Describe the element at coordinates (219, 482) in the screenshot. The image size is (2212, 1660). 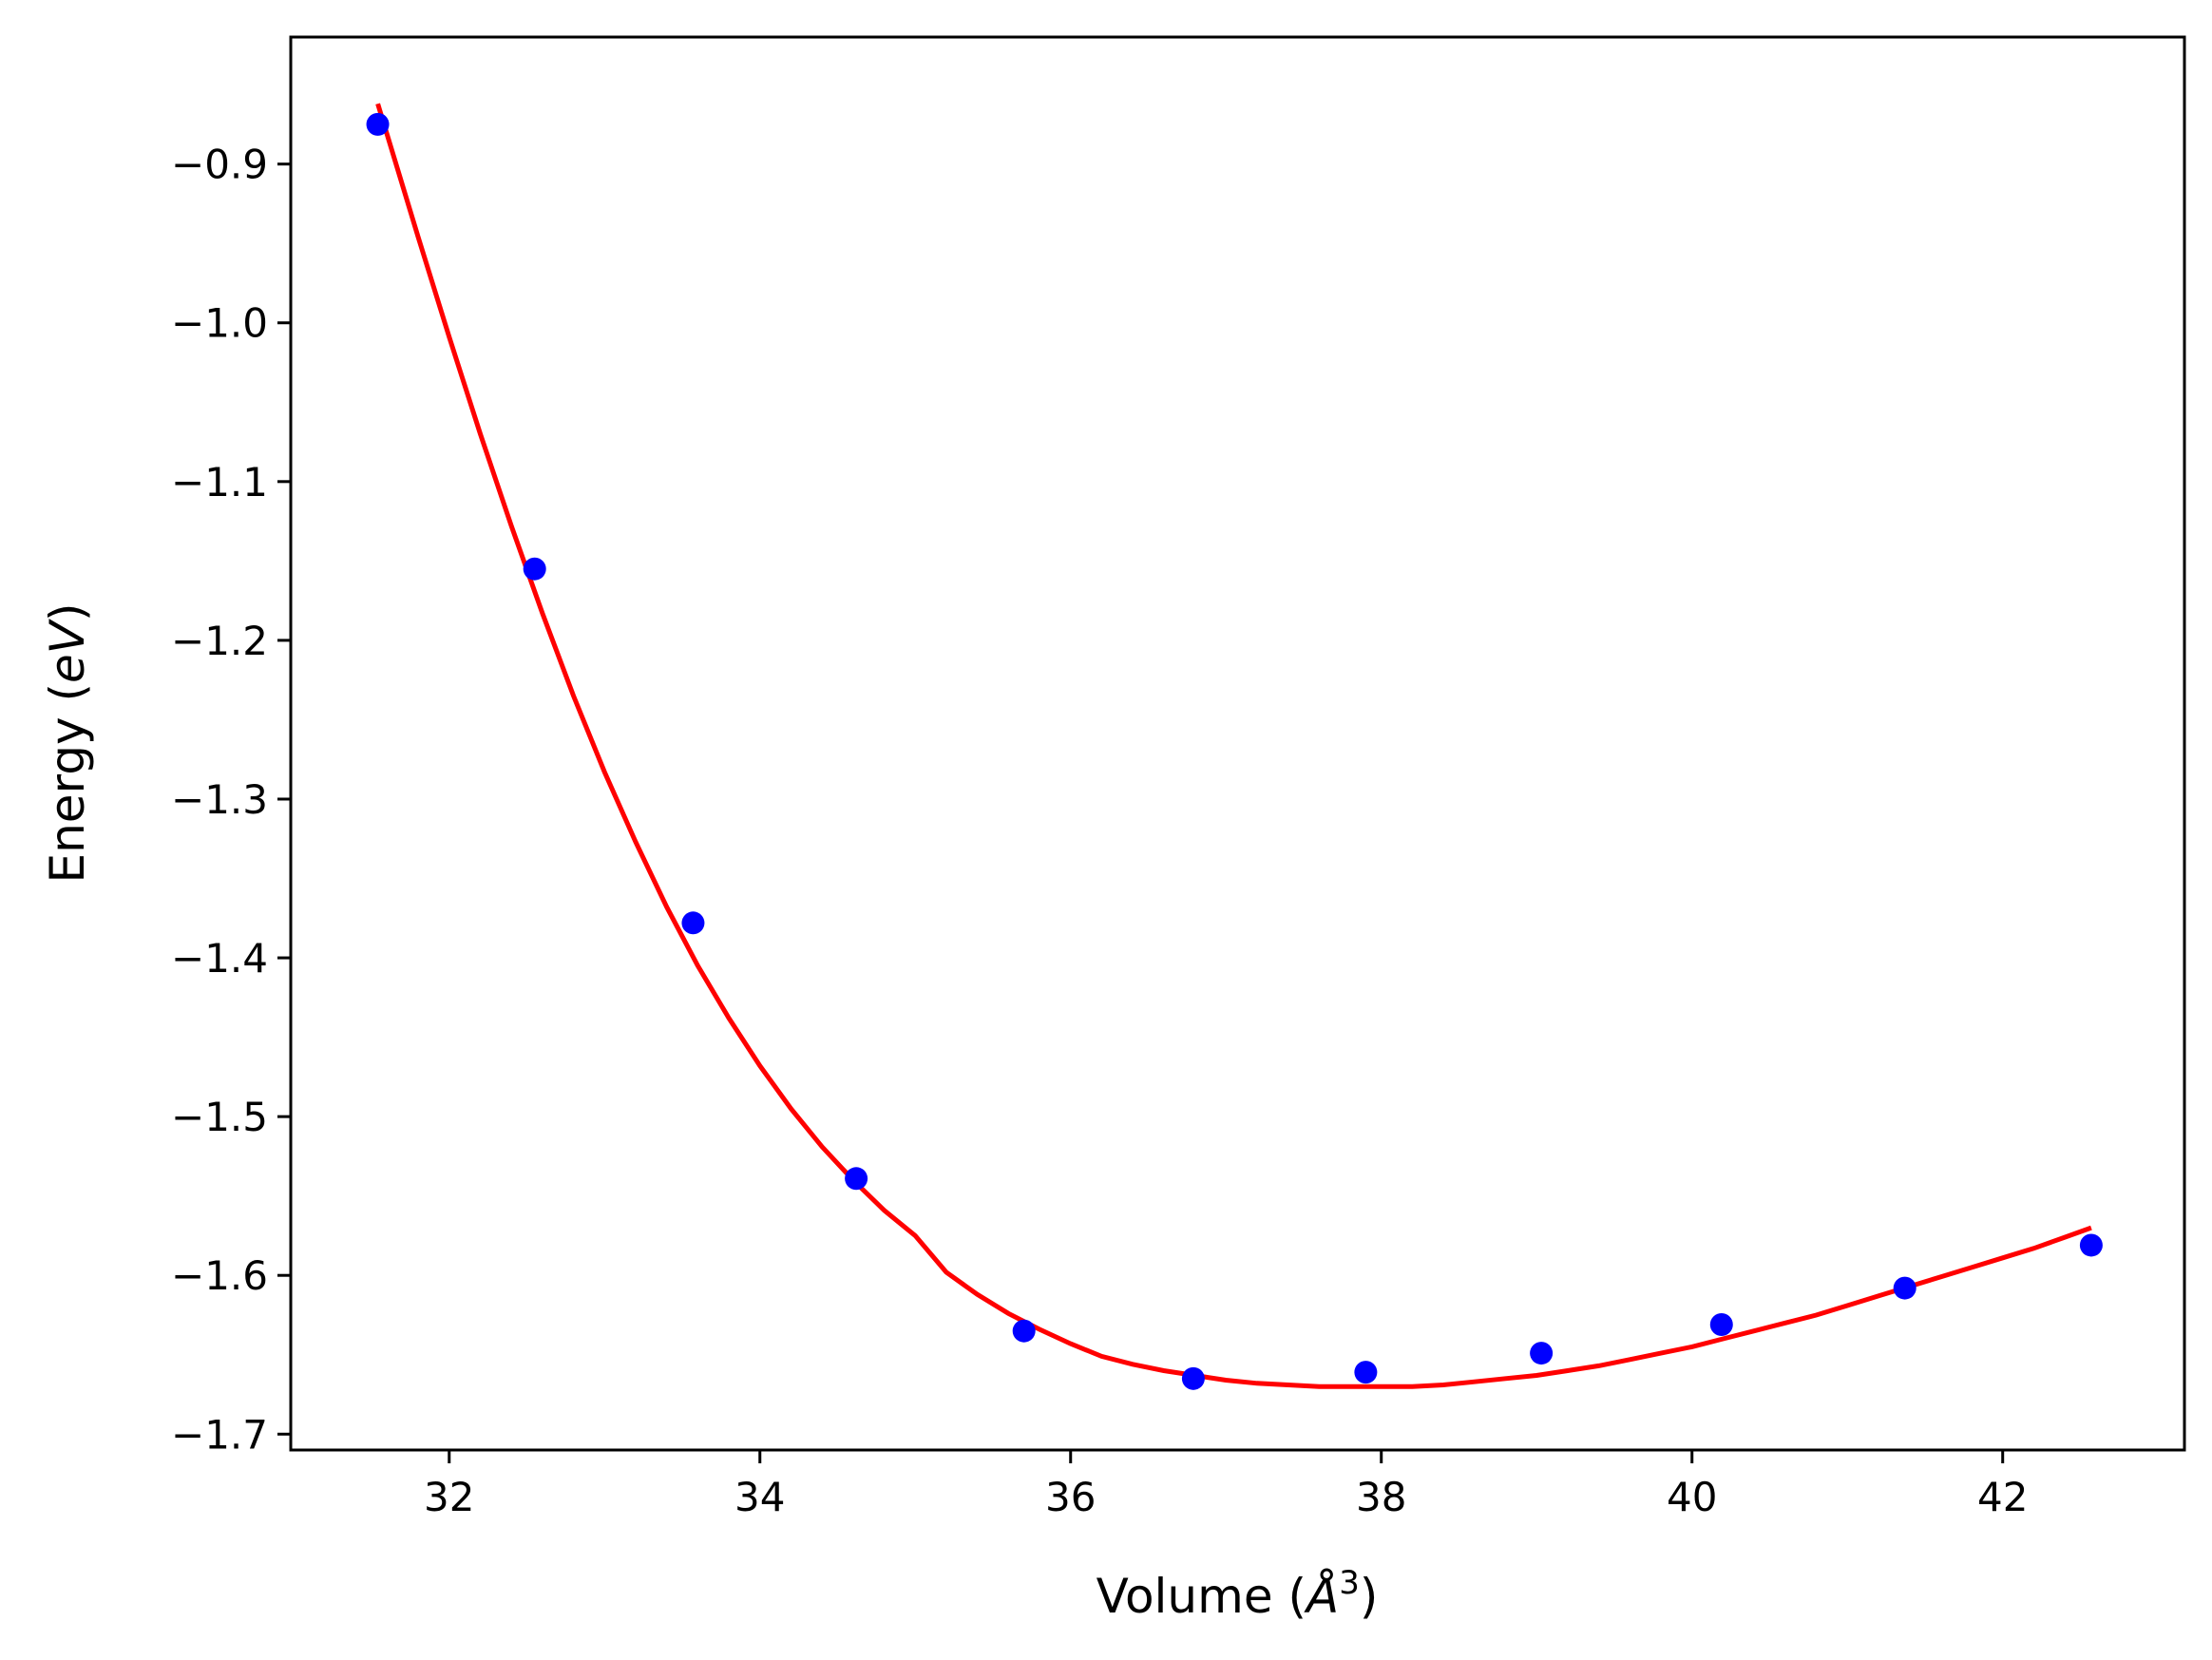
I see `y-tick-label: −1.1` at that location.